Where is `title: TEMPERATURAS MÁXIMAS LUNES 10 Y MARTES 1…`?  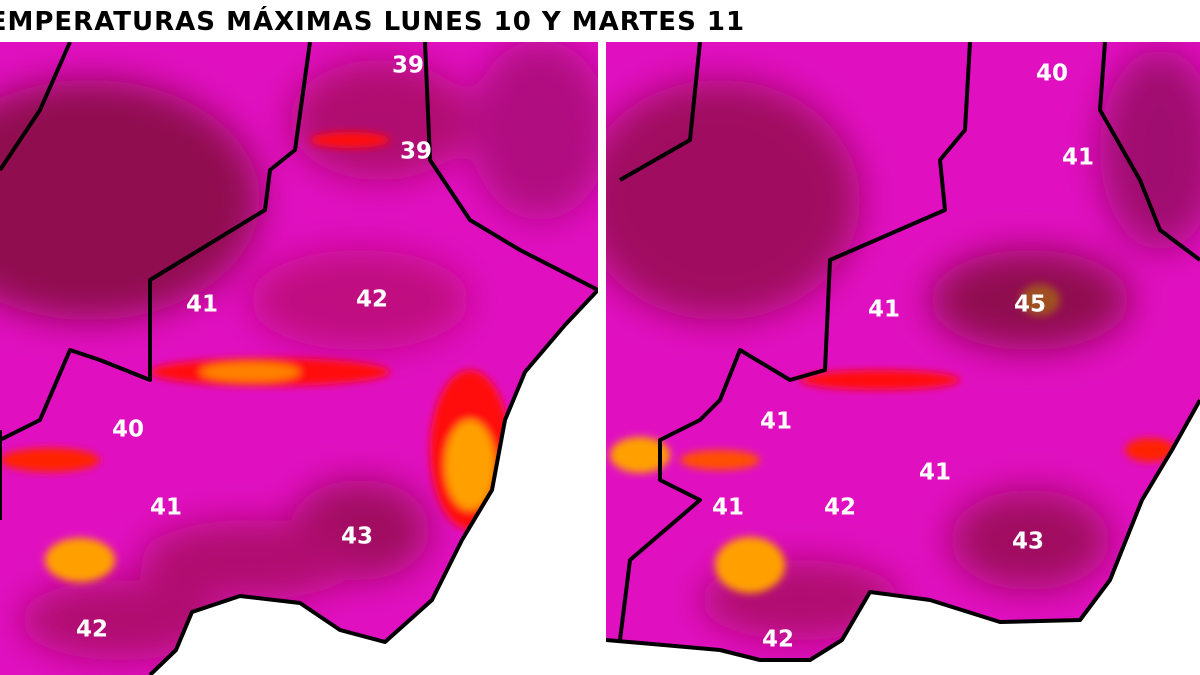 title: TEMPERATURAS MÁXIMAS LUNES 10 Y MARTES 1… is located at coordinates (372, 21).